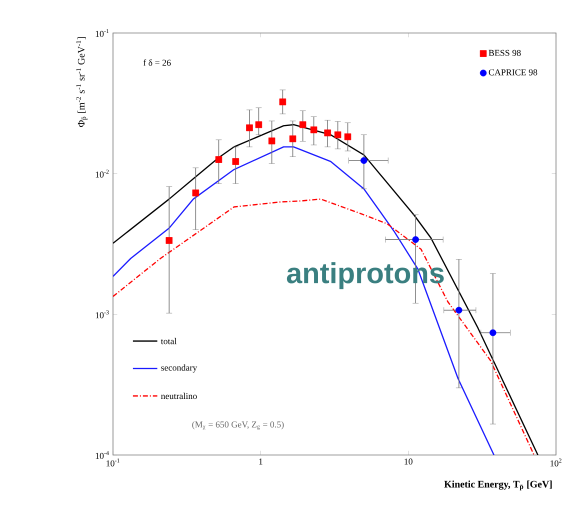  Describe the element at coordinates (82, 82) in the screenshot. I see `text: Φ$_{p̄}$ [m$^{-2}$ s$^{-1}$ sr$^{-1}$ GeV$^{-1}$]` at that location.